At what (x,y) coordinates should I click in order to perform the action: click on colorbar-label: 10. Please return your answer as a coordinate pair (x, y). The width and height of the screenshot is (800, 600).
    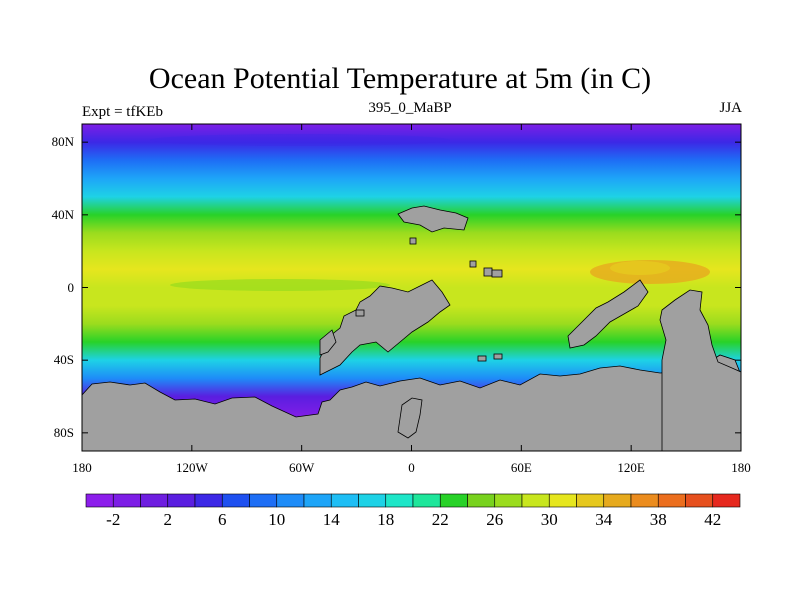
    Looking at the image, I should click on (277, 519).